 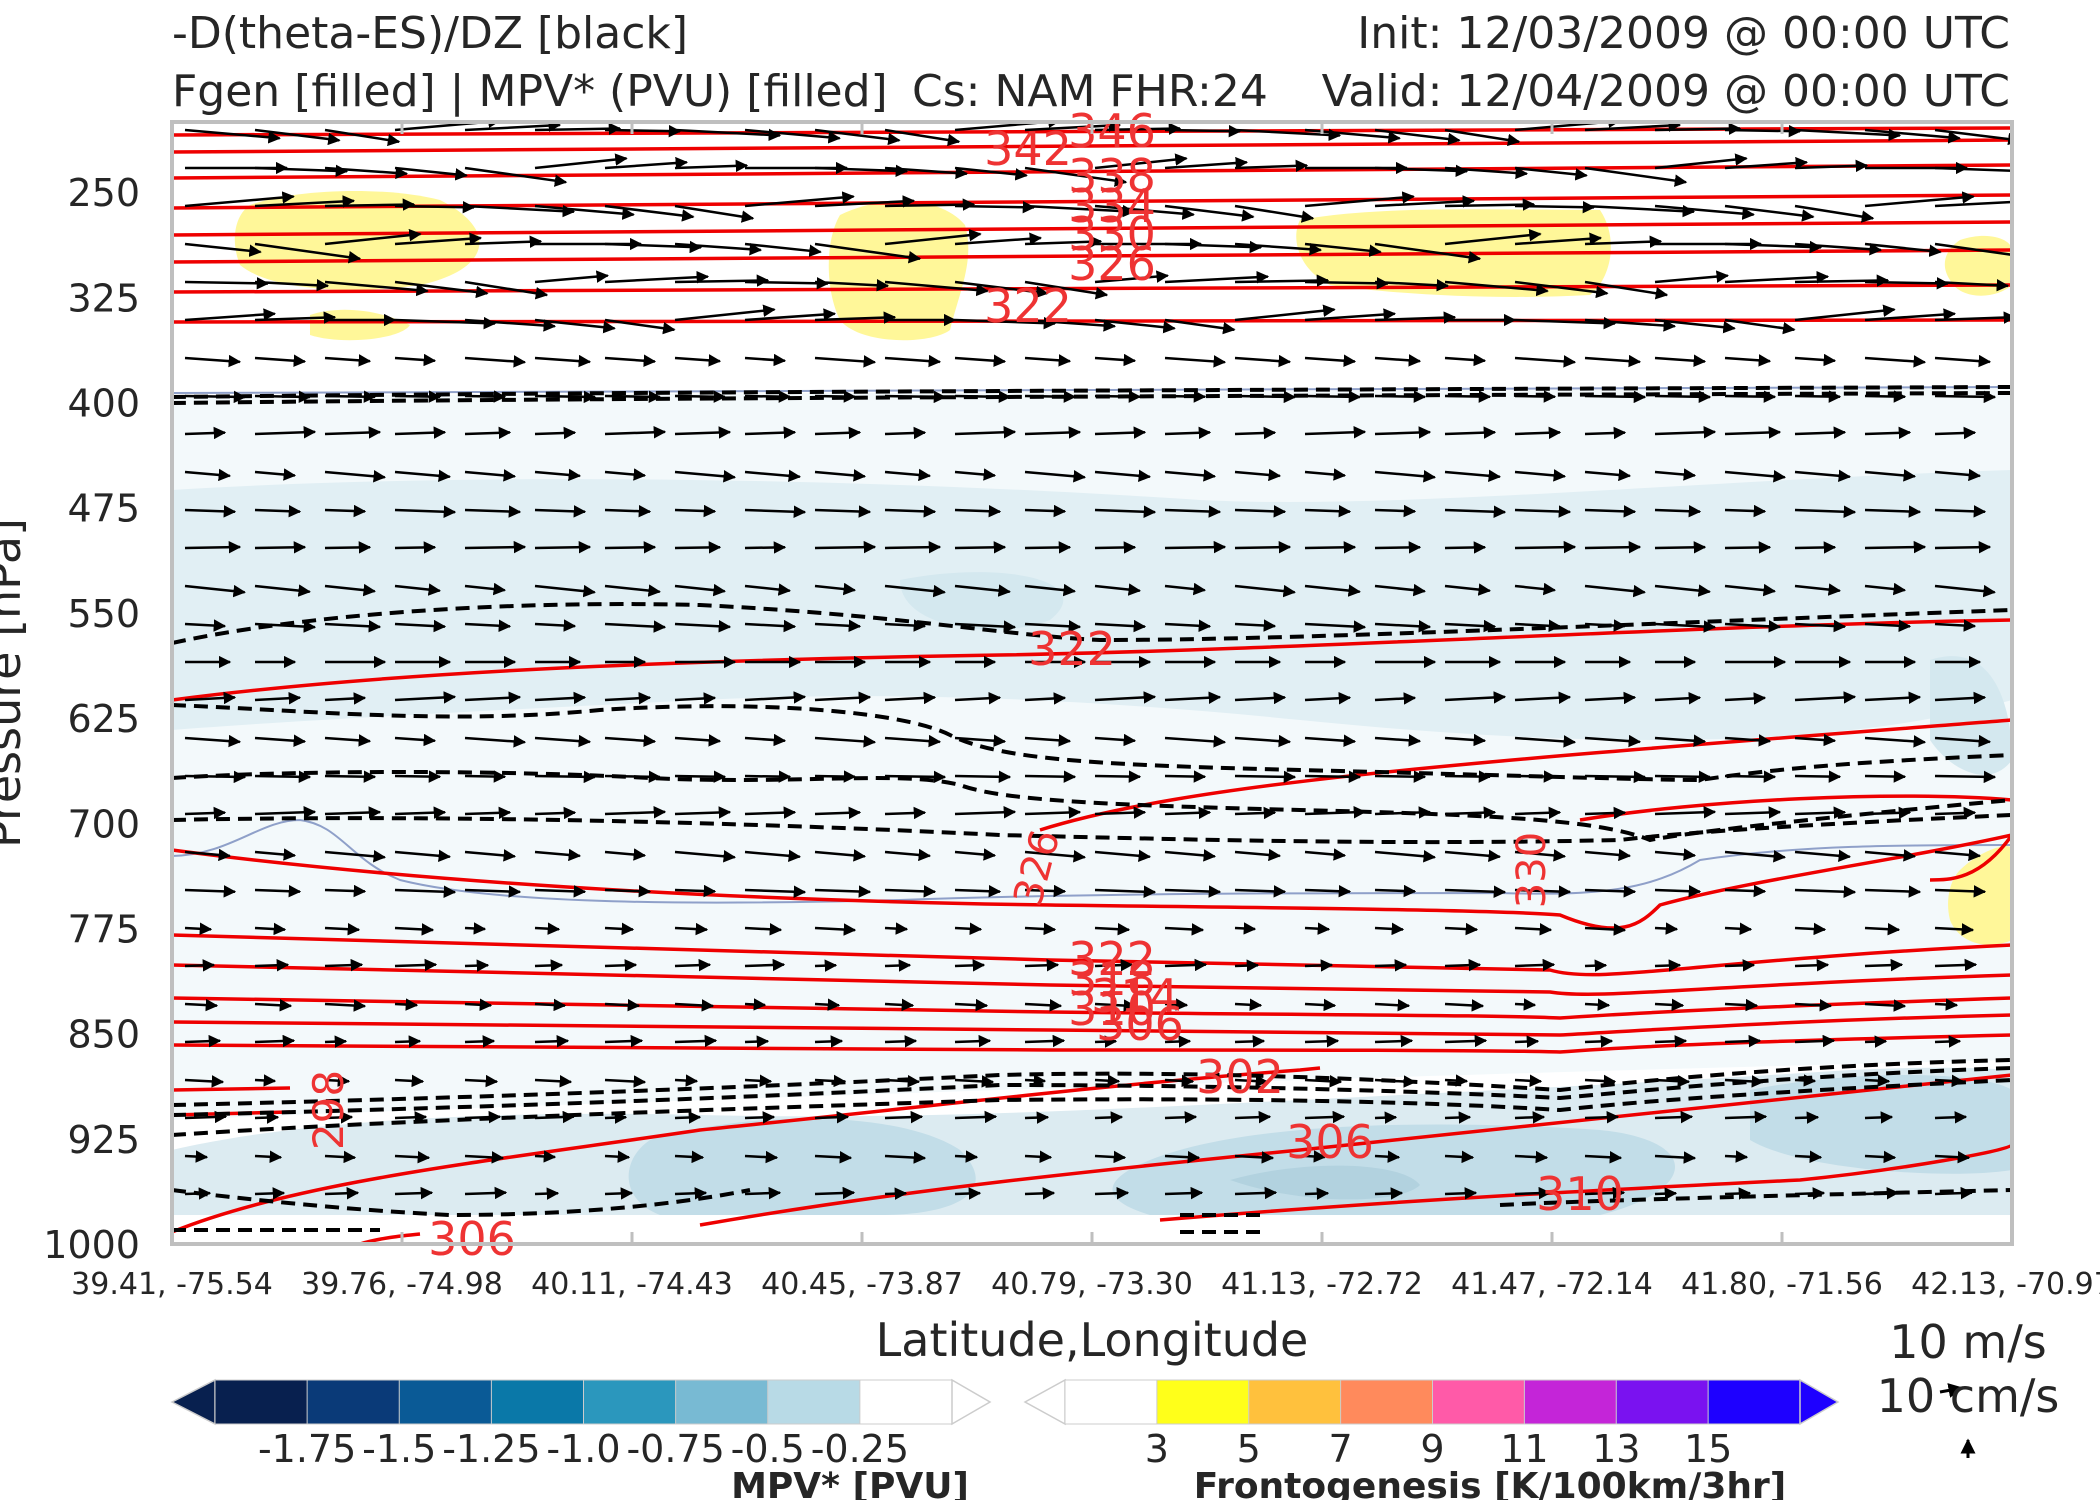 I want to click on init-time: Init: 12/03/2009 @ 00:00 UTC, so click(x=1683, y=33).